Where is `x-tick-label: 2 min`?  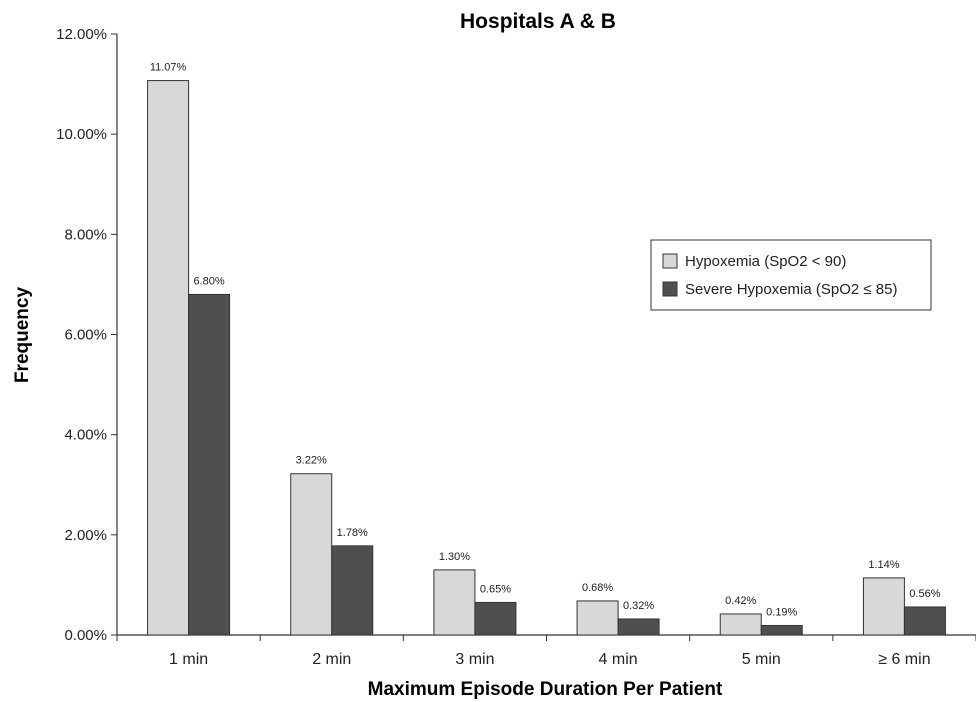
x-tick-label: 2 min is located at coordinates (331, 659).